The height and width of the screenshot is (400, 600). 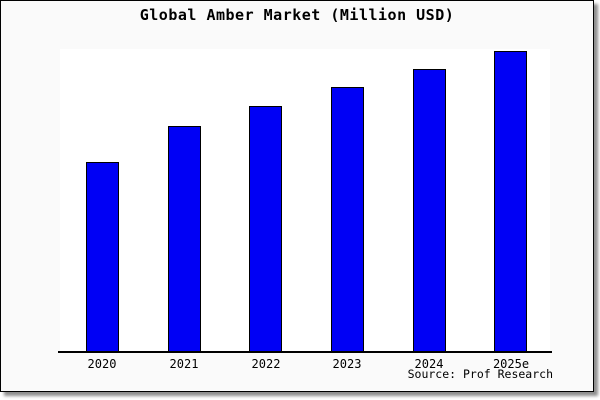 I want to click on bar-2024, so click(x=429, y=210).